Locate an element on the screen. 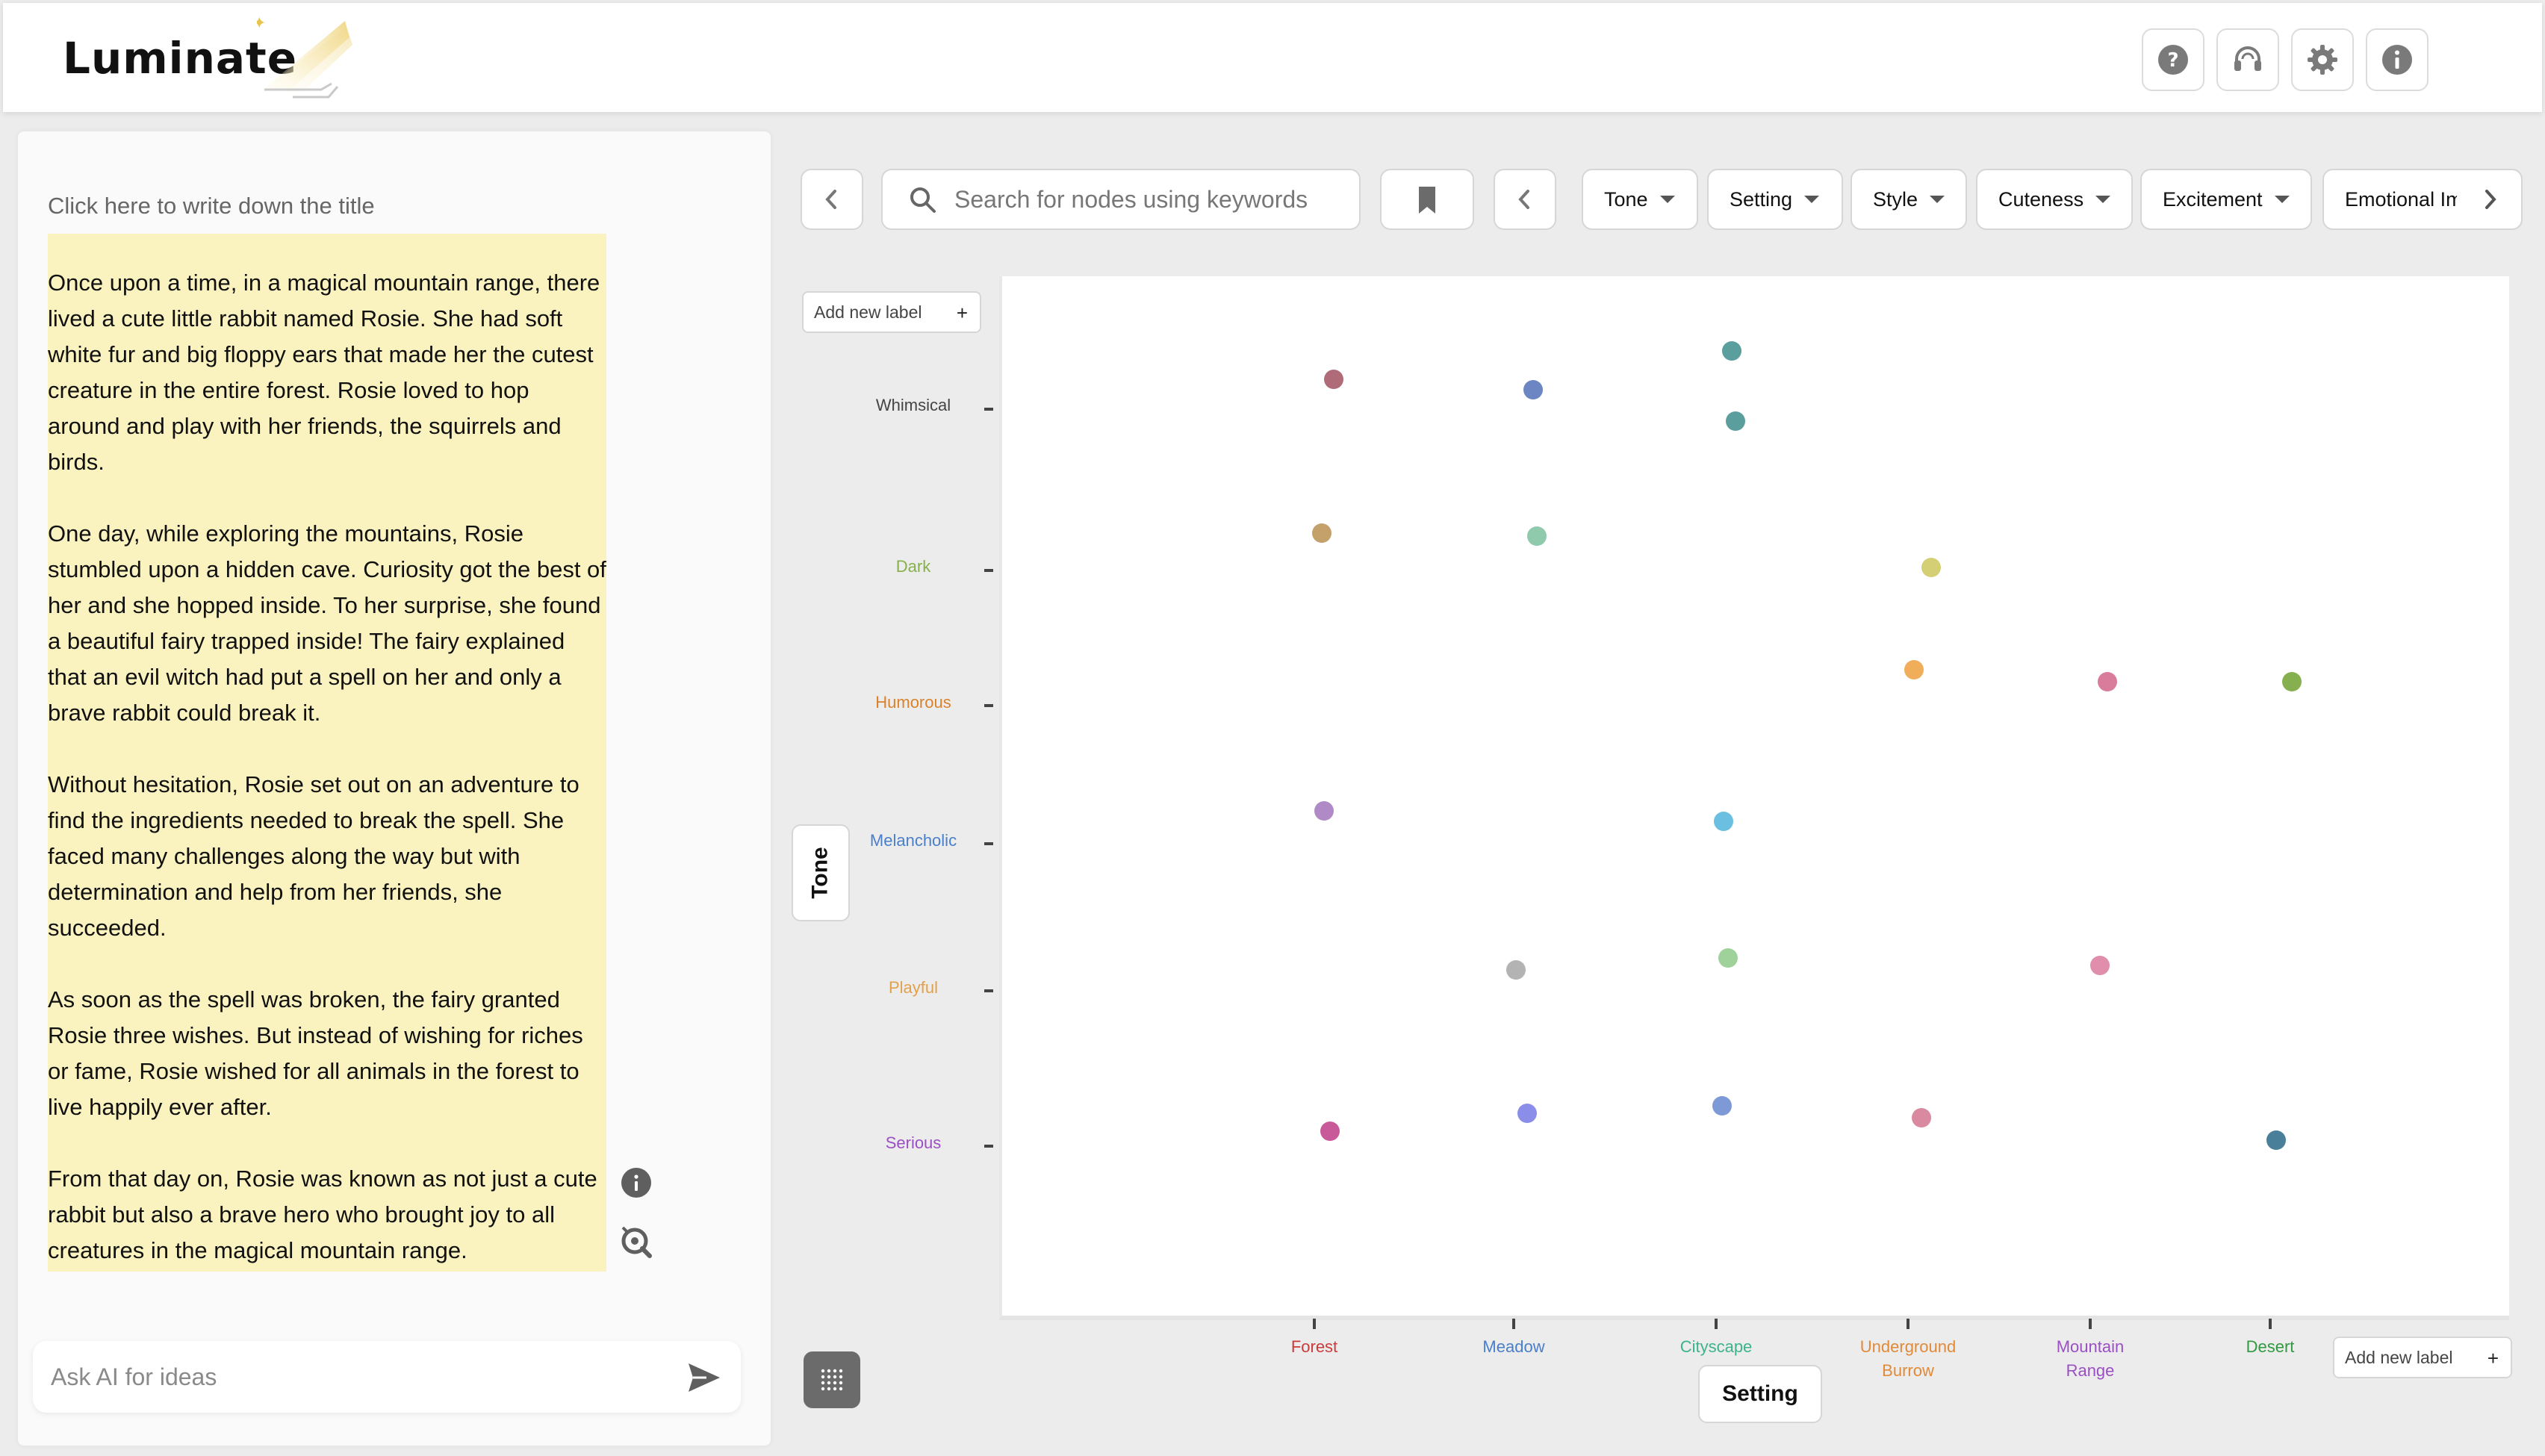  search-icon is located at coordinates (923, 200).